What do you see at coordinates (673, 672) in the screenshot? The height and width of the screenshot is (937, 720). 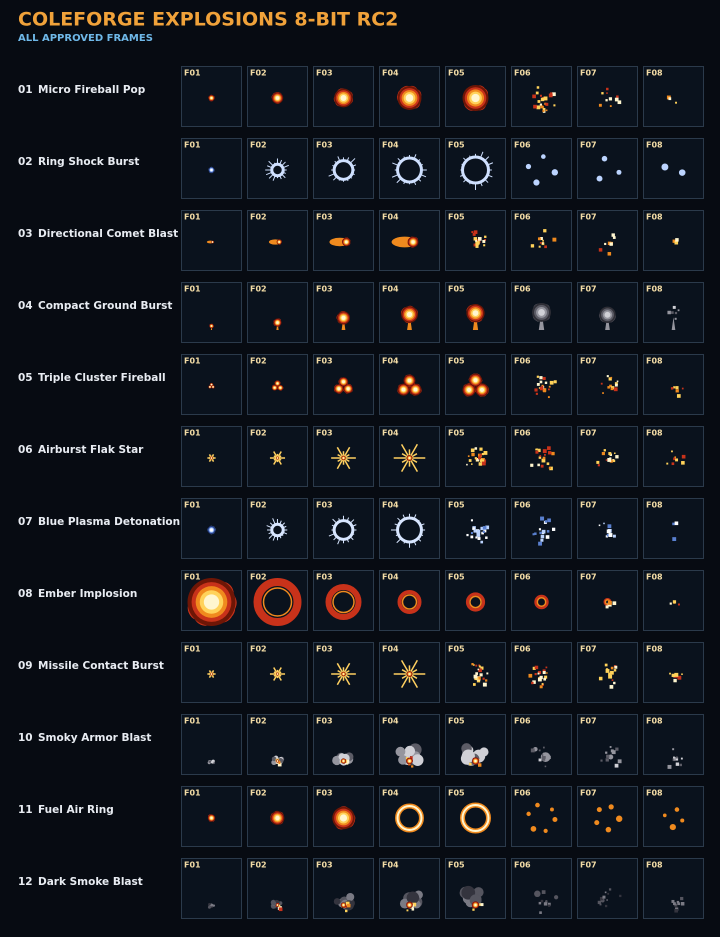 I see `frame-cell: F08` at bounding box center [673, 672].